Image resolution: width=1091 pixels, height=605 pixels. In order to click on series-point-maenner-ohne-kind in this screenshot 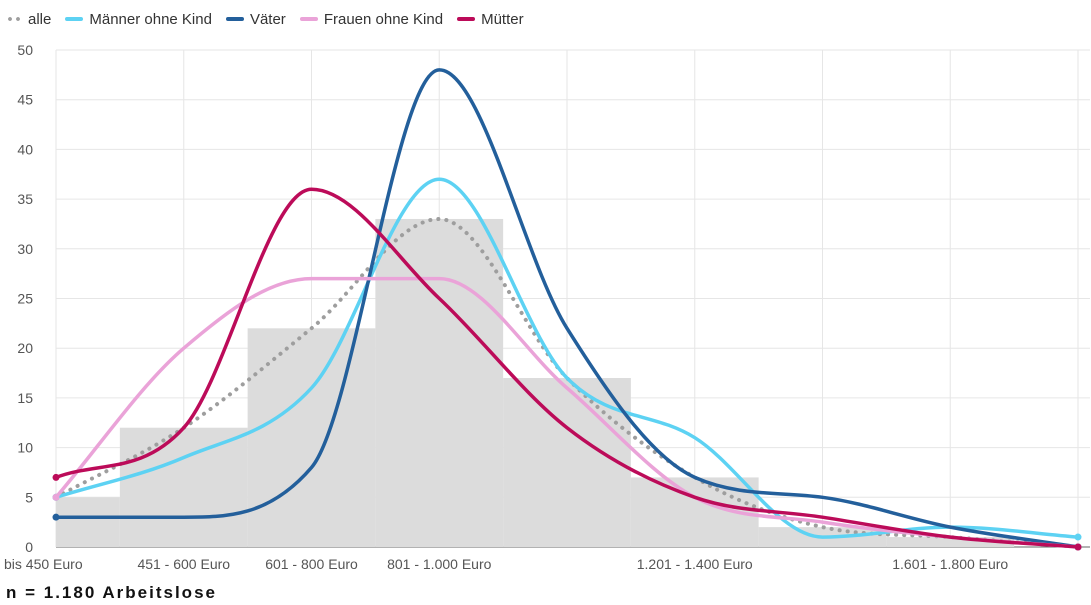, I will do `click(1078, 537)`.